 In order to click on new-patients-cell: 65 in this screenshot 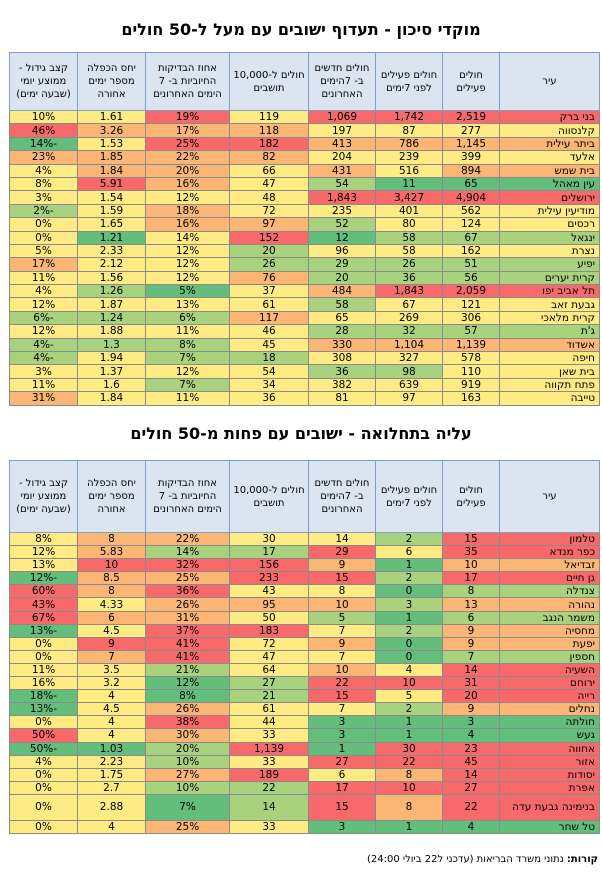, I will do `click(342, 318)`.